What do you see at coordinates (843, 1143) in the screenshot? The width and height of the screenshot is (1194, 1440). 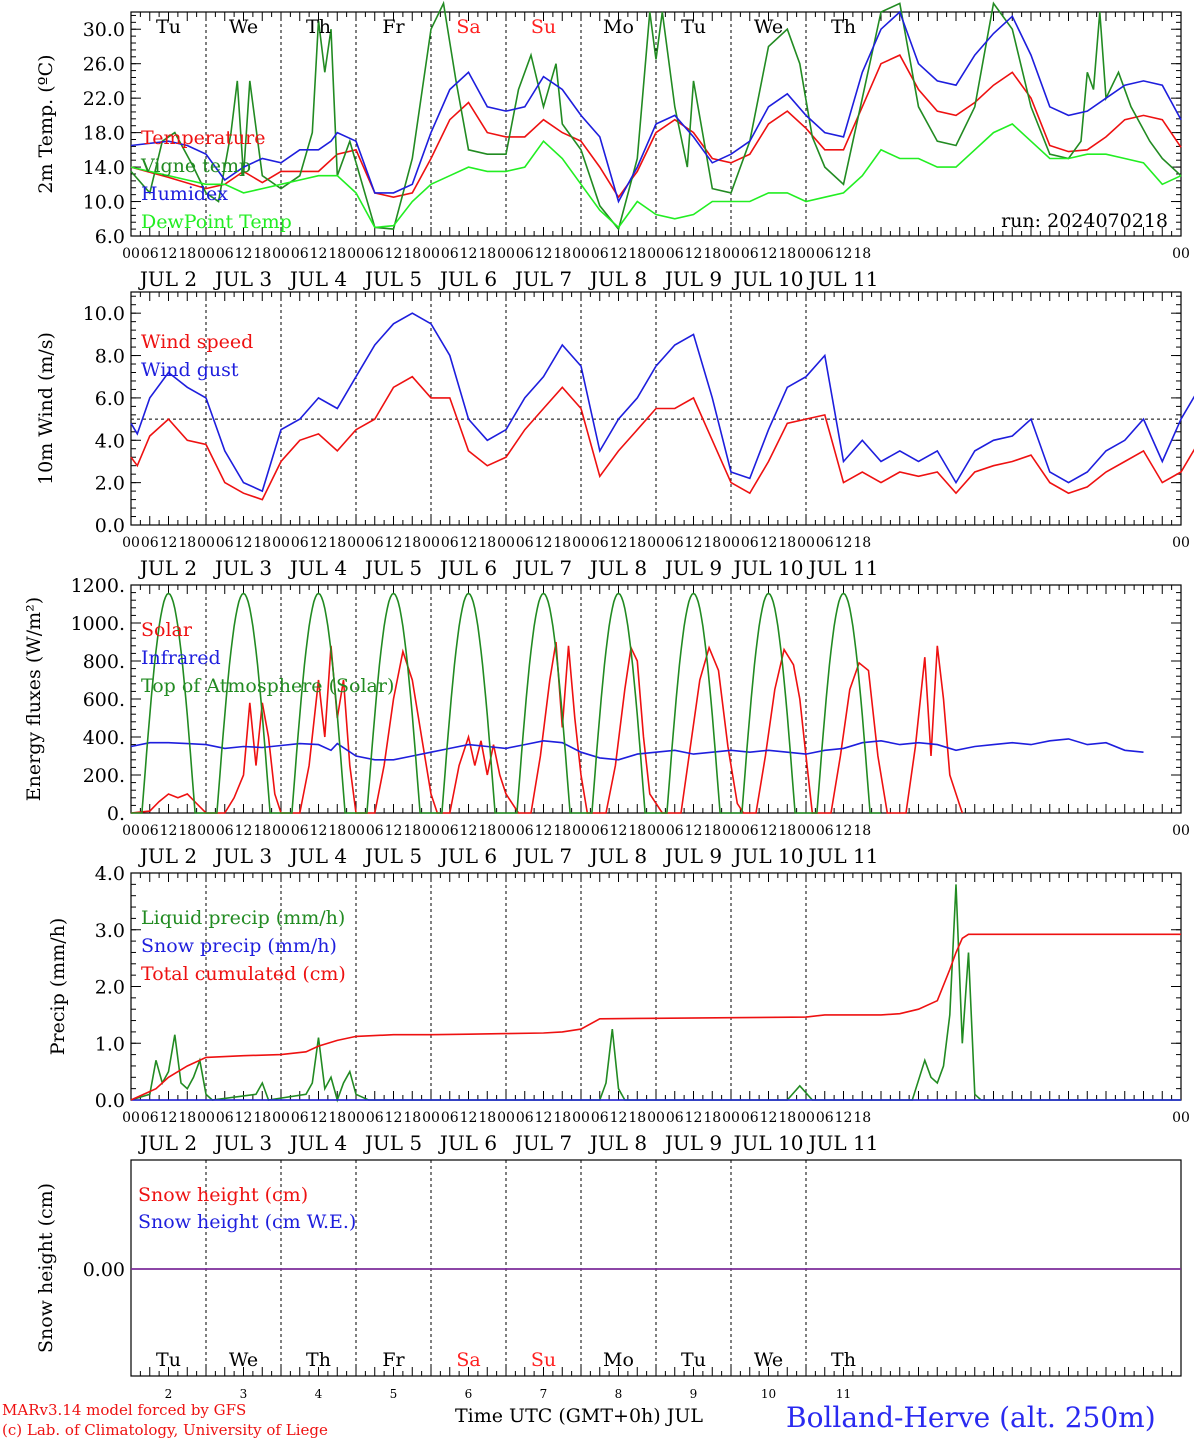 I see `date-label: JUL 11` at bounding box center [843, 1143].